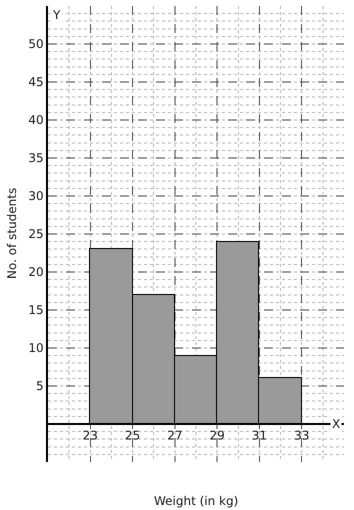 This screenshot has height=510, width=354. Describe the element at coordinates (36, 234) in the screenshot. I see `y-tick-label: 25` at that location.